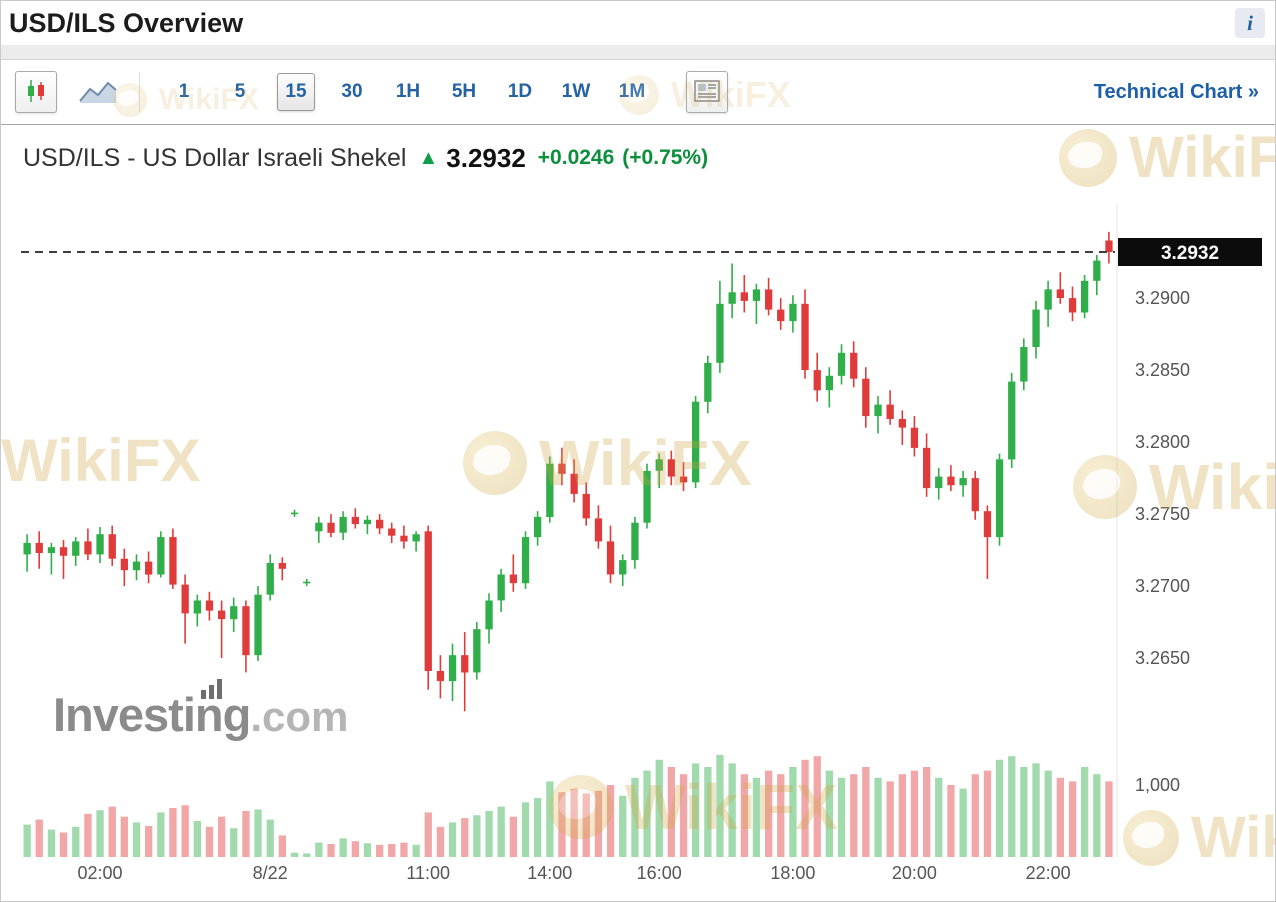 The height and width of the screenshot is (902, 1276). Describe the element at coordinates (486, 157) in the screenshot. I see `last-price: 3.2932` at that location.